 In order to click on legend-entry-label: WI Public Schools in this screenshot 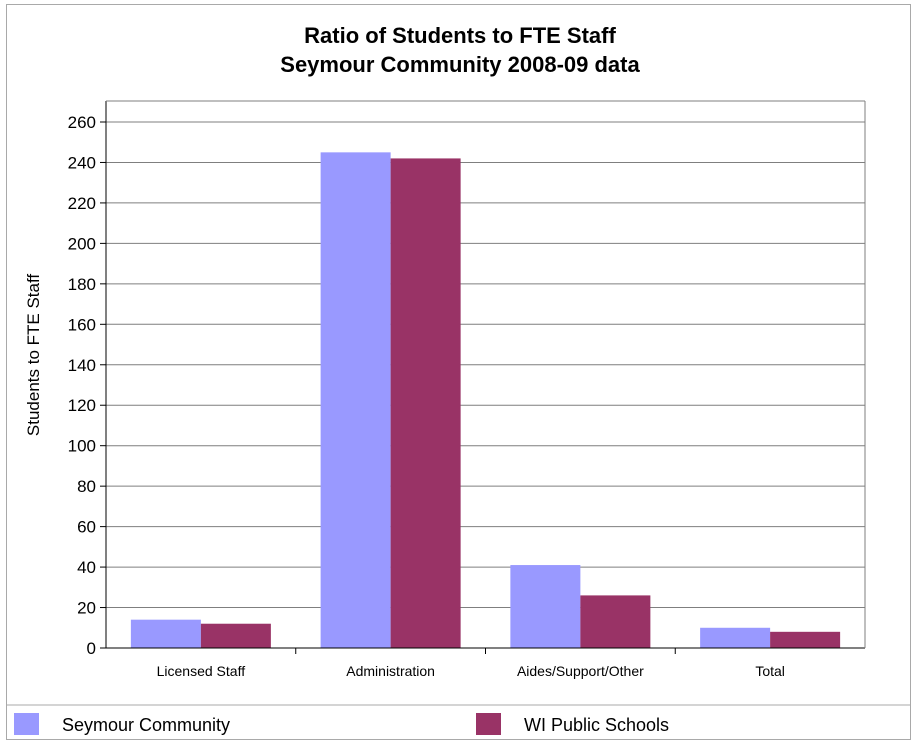, I will do `click(596, 725)`.